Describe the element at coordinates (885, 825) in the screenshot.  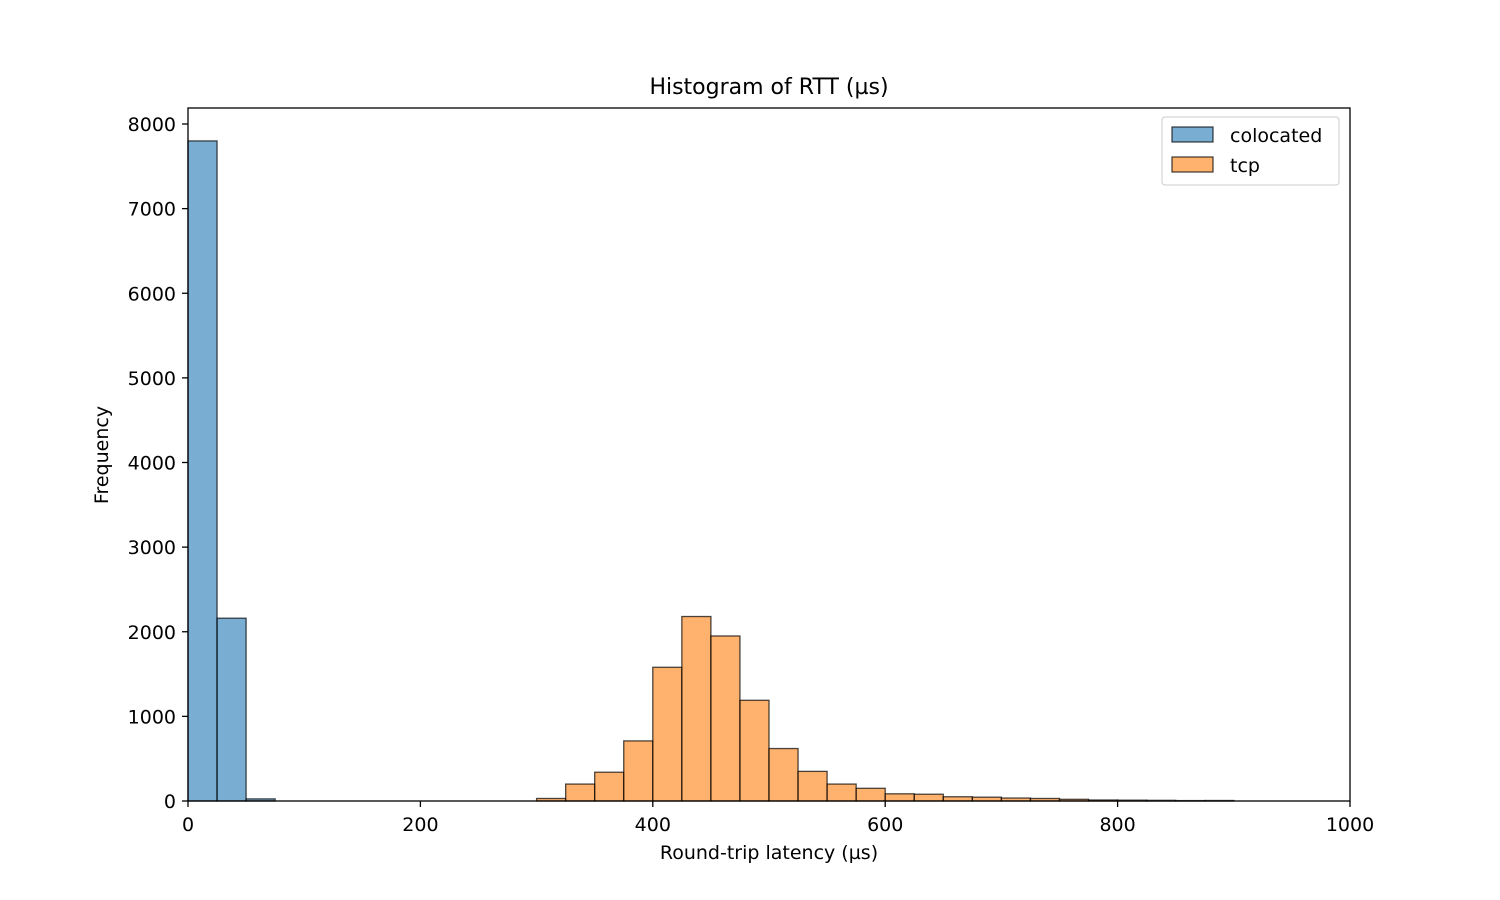
I see `x-tick-label-600: 600` at that location.